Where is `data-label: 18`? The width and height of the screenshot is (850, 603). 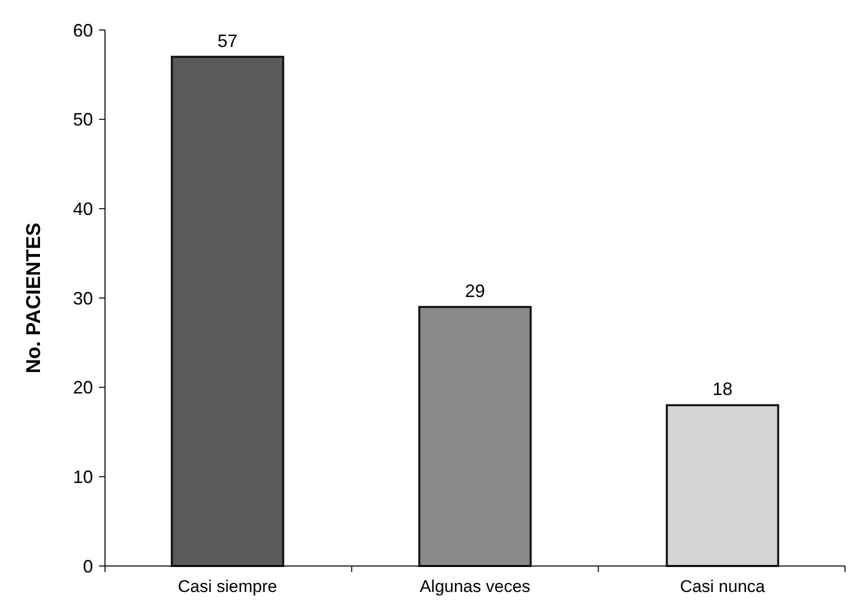 data-label: 18 is located at coordinates (722, 389).